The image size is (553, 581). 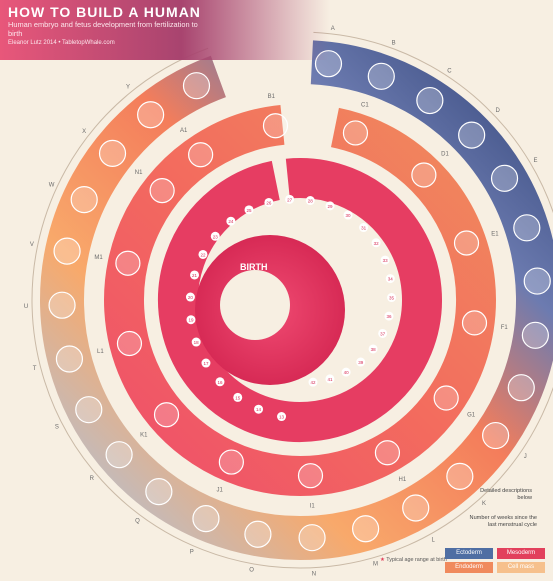 What do you see at coordinates (374, 349) in the screenshot?
I see `week-number: 38` at bounding box center [374, 349].